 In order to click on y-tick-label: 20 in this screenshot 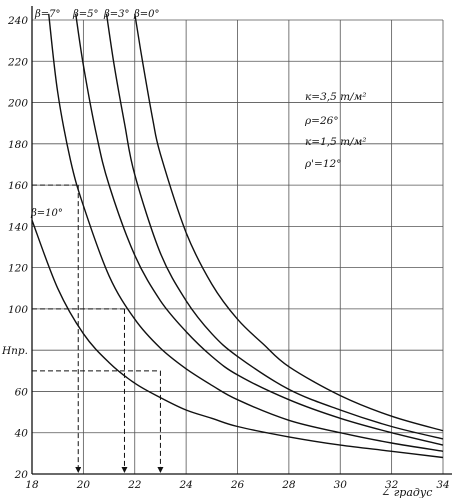, I will do `click(21, 475)`.